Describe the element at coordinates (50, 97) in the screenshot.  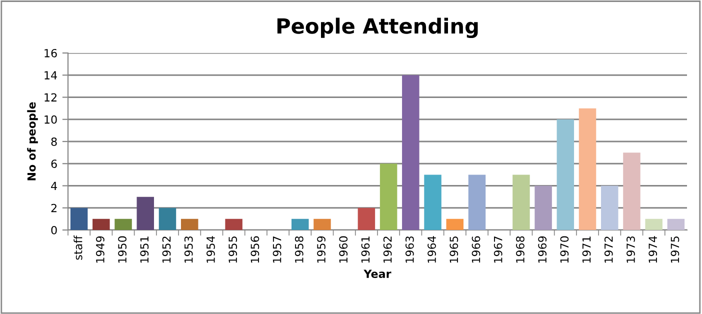
I see `y-tick-label: 12` at that location.